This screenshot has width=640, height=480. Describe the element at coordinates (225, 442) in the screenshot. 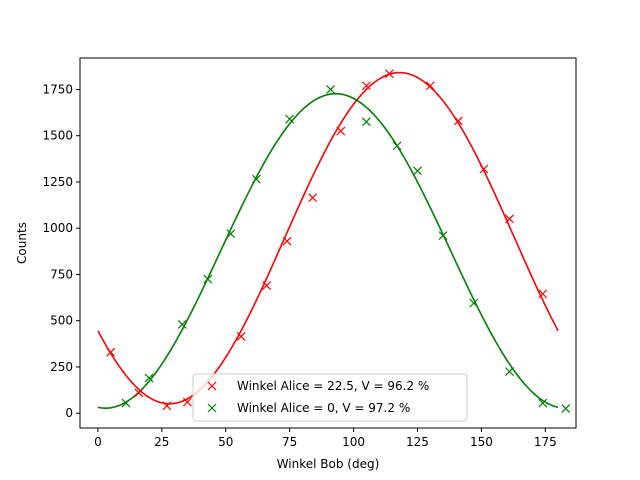

I see `x-tick-label: 50` at that location.